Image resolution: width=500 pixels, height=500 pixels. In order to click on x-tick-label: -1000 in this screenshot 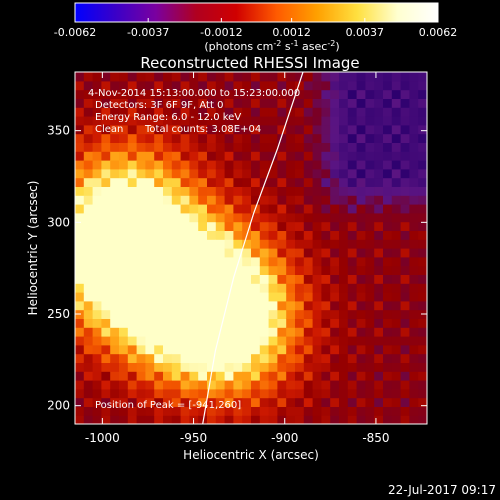, I will do `click(102, 438)`.